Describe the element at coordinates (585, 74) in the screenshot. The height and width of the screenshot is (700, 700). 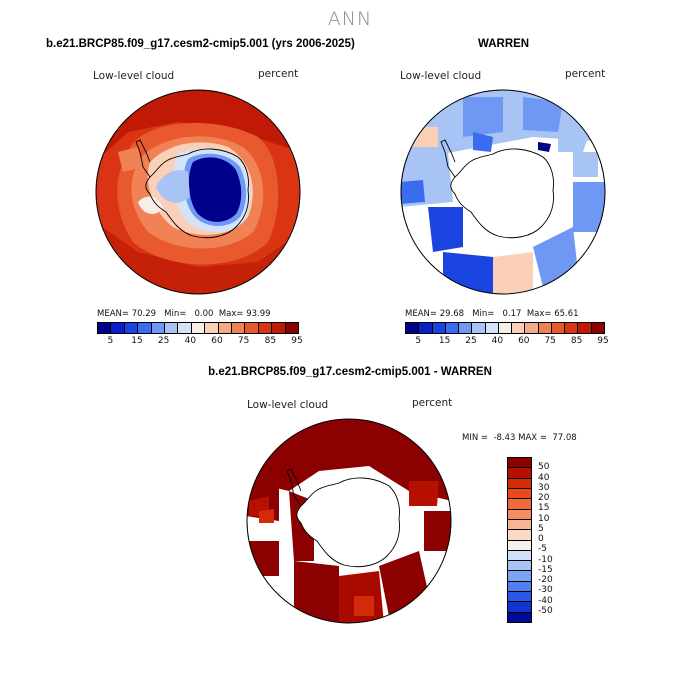
I see `obs-units-label: percent` at that location.